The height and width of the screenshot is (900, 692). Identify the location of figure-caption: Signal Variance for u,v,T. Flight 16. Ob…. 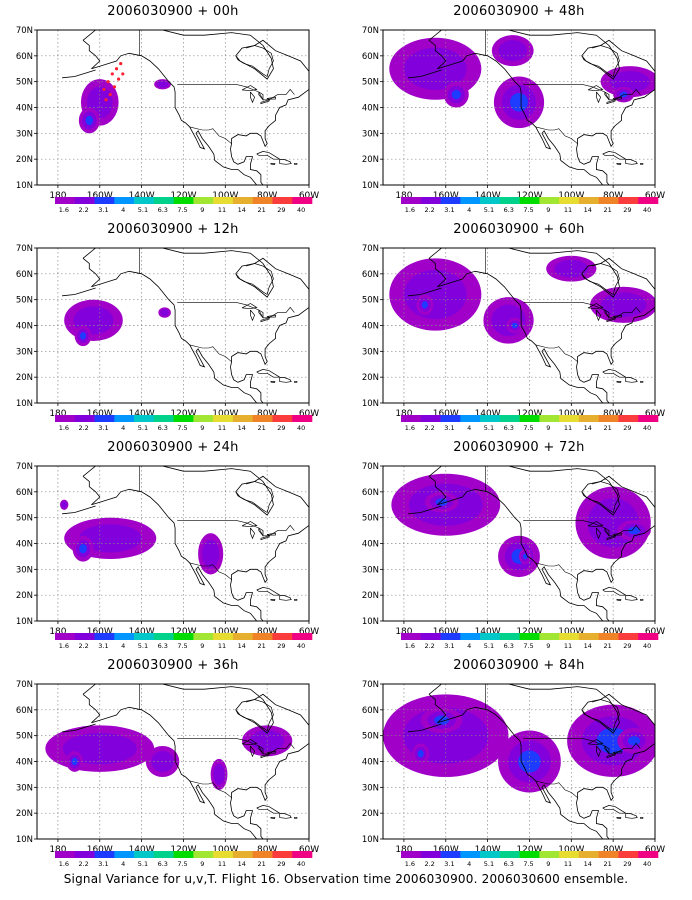
(346, 879).